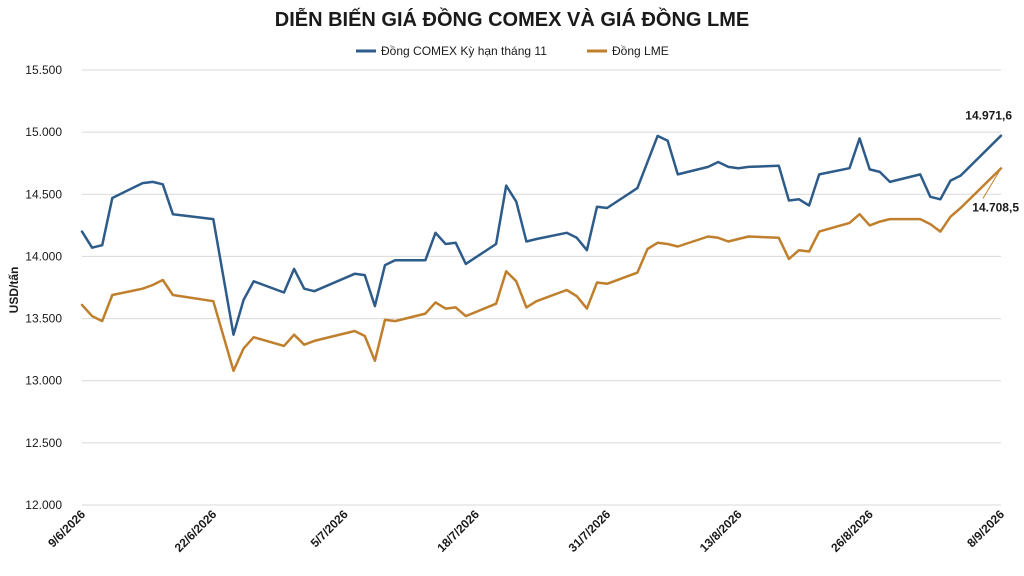 This screenshot has width=1024, height=576. What do you see at coordinates (329, 528) in the screenshot?
I see `x-tick-label: 5/7/2026` at bounding box center [329, 528].